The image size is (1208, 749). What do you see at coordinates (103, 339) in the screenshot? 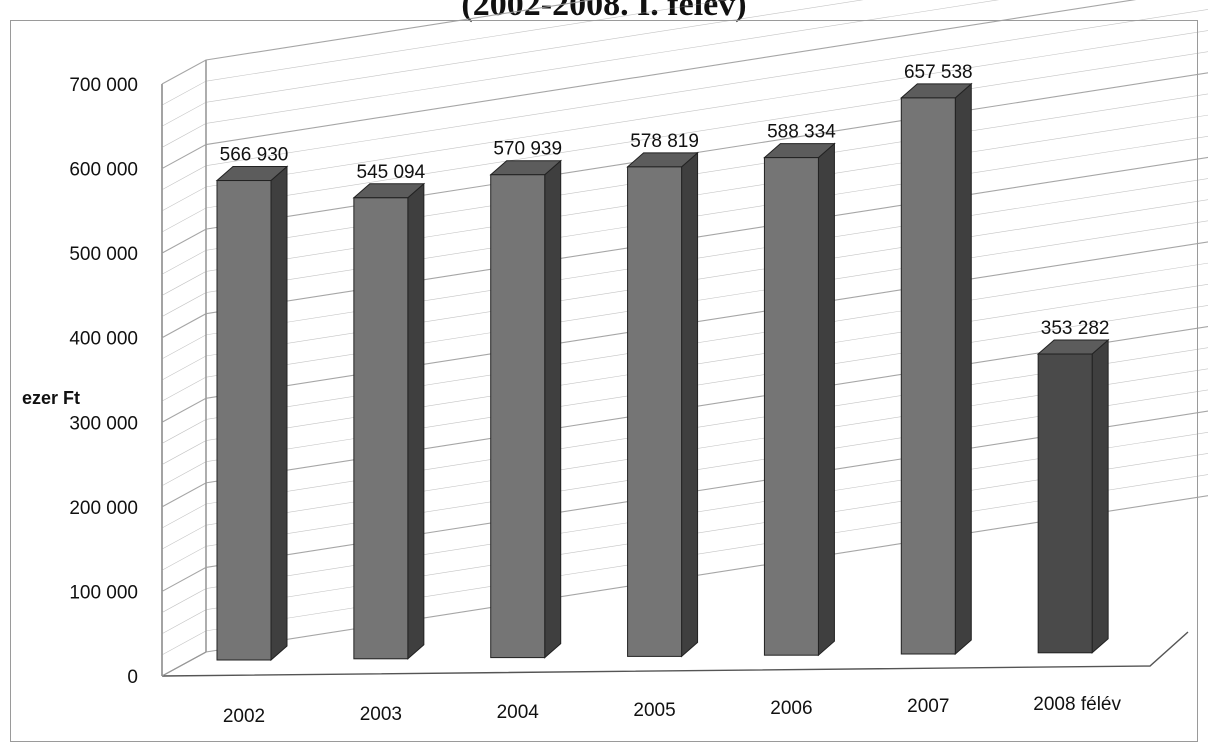
I see `y-tick-label: 400 000` at bounding box center [103, 339].